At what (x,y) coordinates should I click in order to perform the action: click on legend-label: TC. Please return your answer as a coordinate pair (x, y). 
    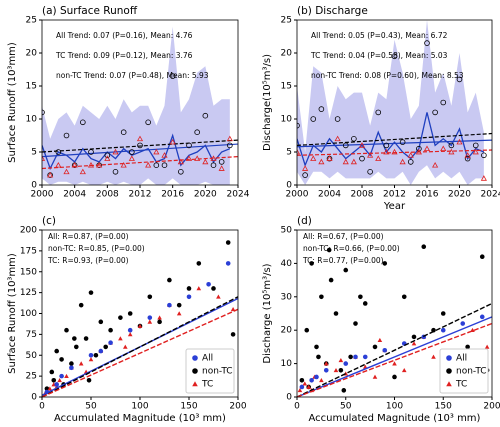
    Looking at the image, I should click on (207, 385).